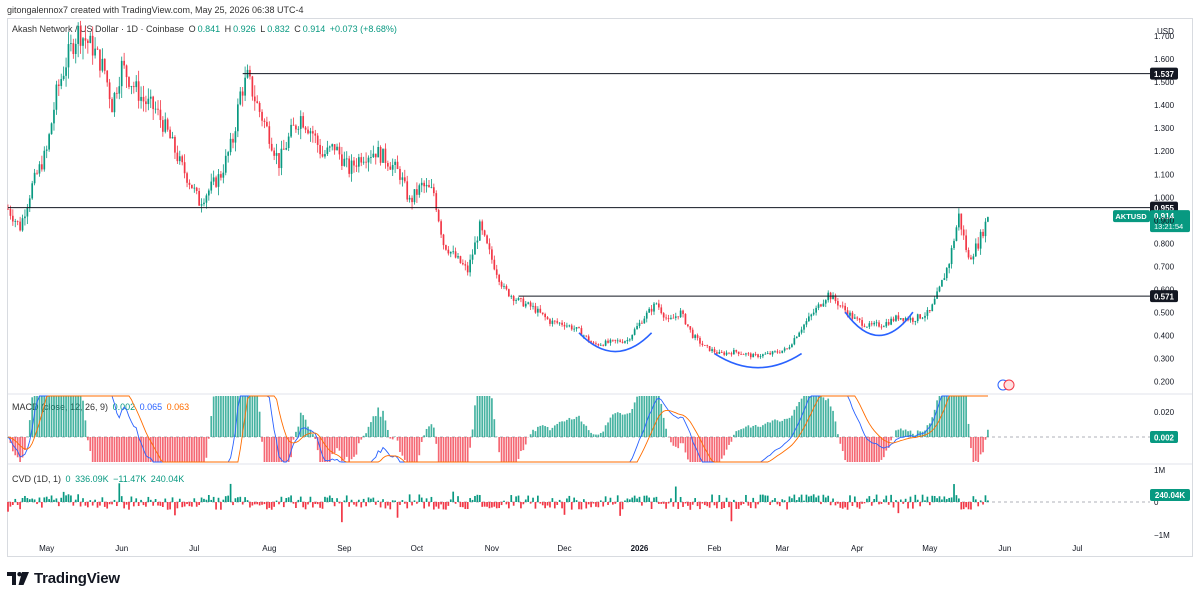 This screenshot has height=599, width=1200. Describe the element at coordinates (263, 29) in the screenshot. I see `low-label: L` at that location.